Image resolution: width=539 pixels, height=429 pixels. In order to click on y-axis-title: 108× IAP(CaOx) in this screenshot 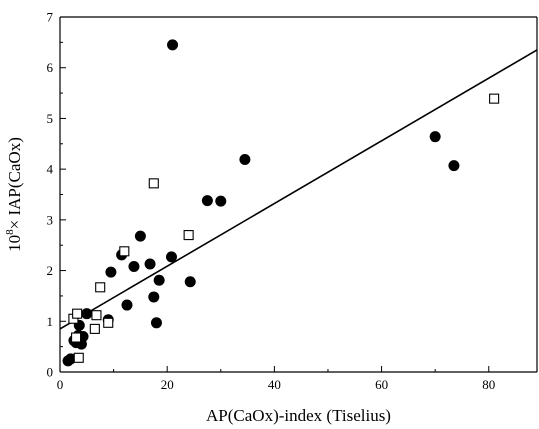, I will do `click(14, 194)`.